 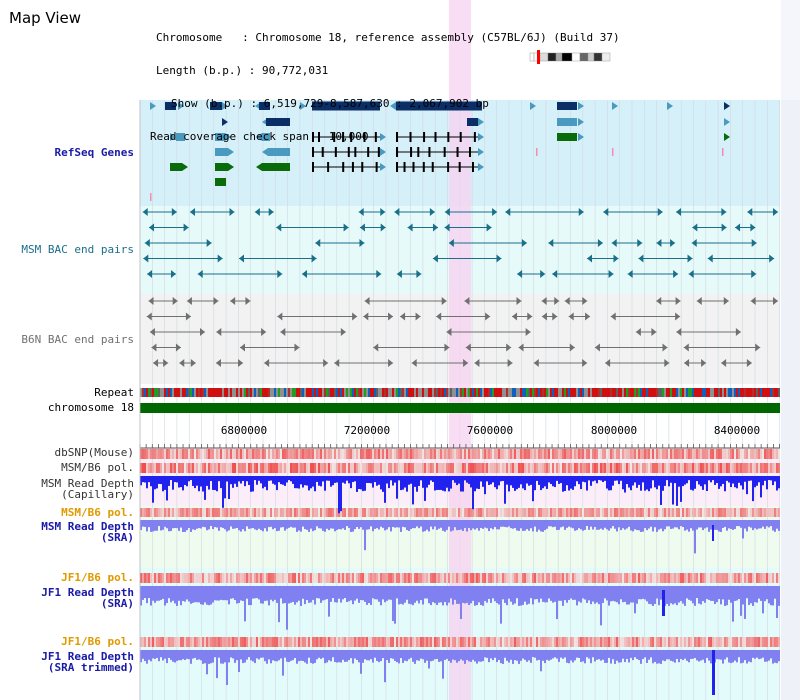 What do you see at coordinates (87, 489) in the screenshot?
I see `track-label-msm-depth-capillary: MSM Read Depth (Capillary)` at bounding box center [87, 489].